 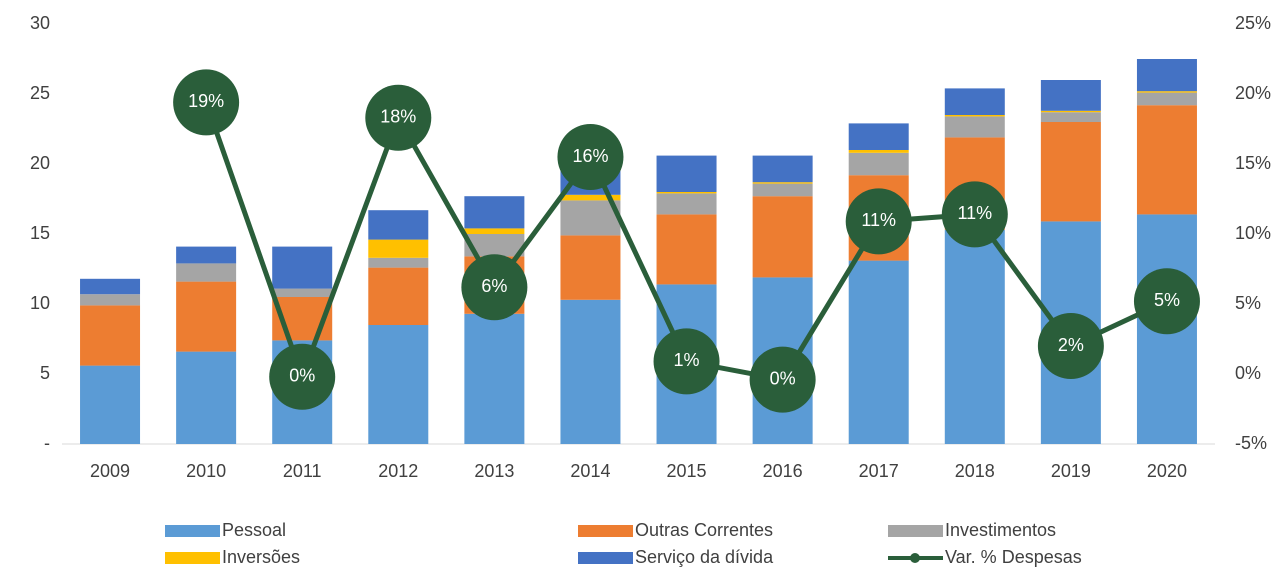 I want to click on legend-label: Investimentos, so click(x=1000, y=530).